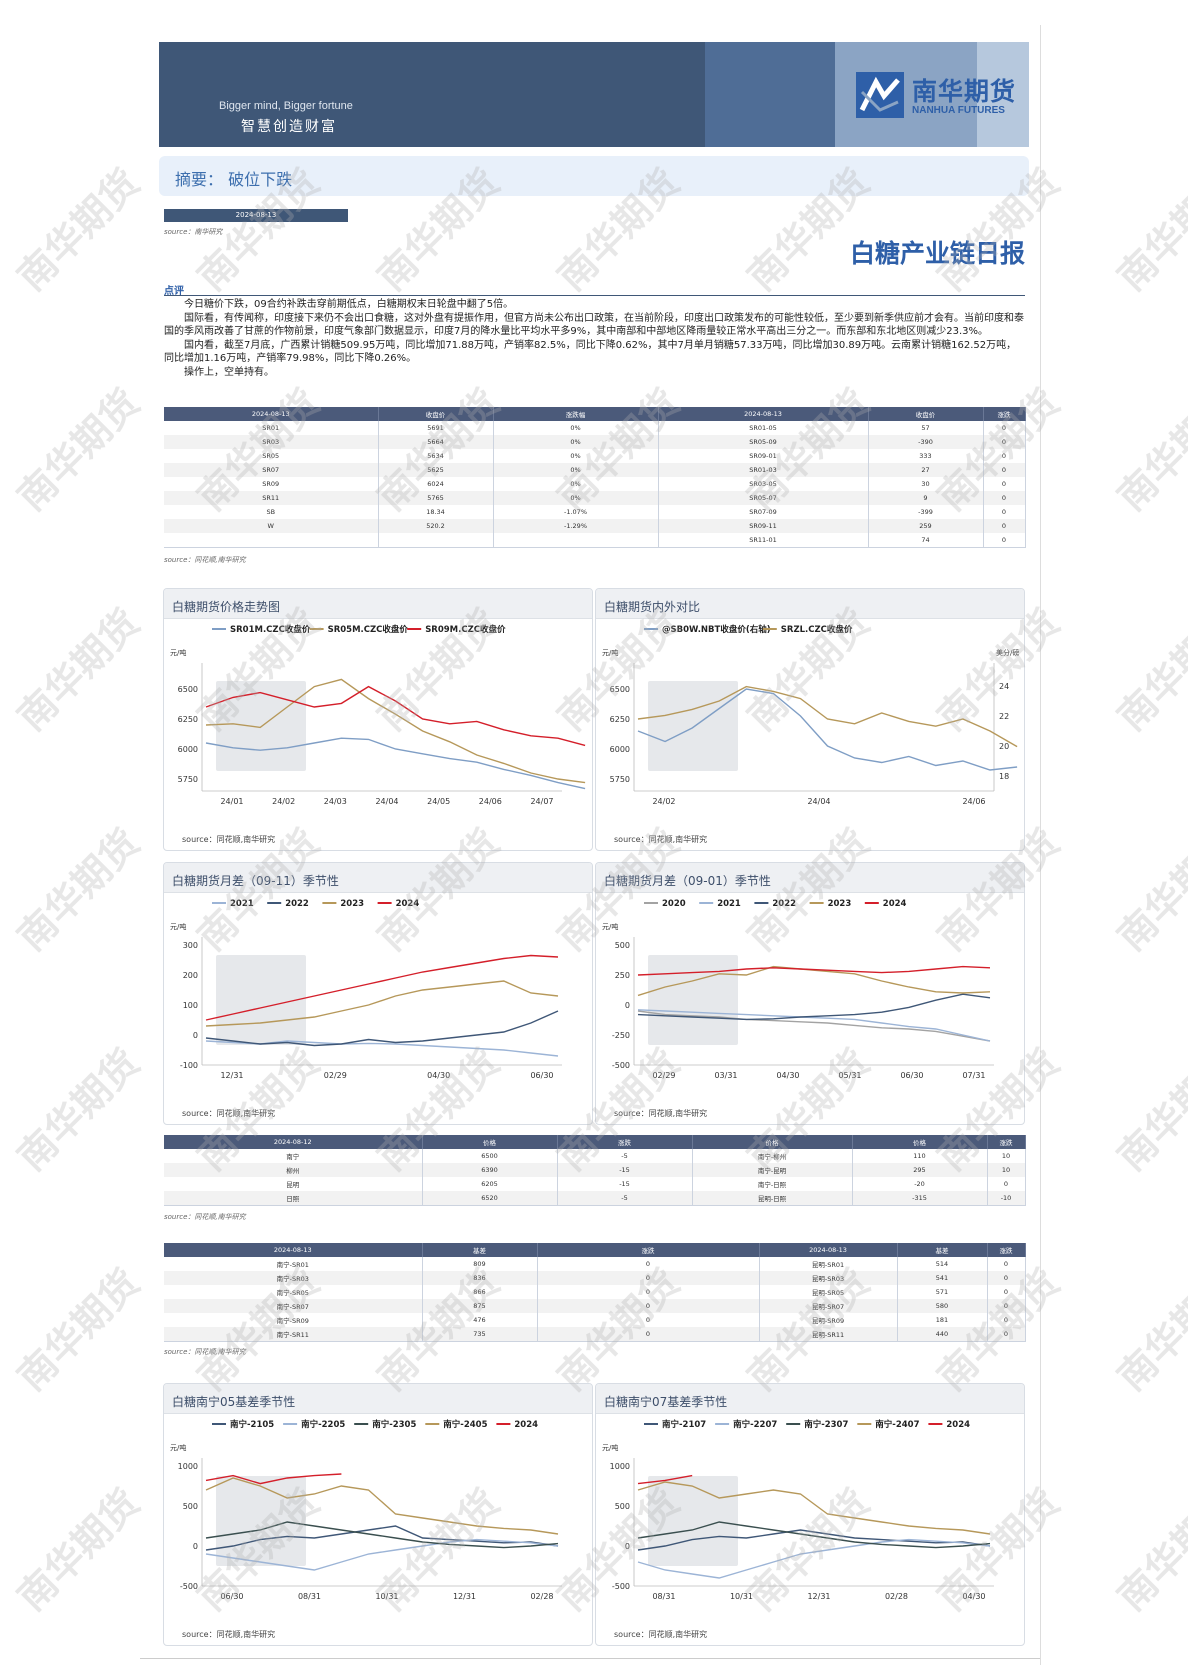  What do you see at coordinates (188, 689) in the screenshot?
I see `y-tick-label: 6500` at bounding box center [188, 689].